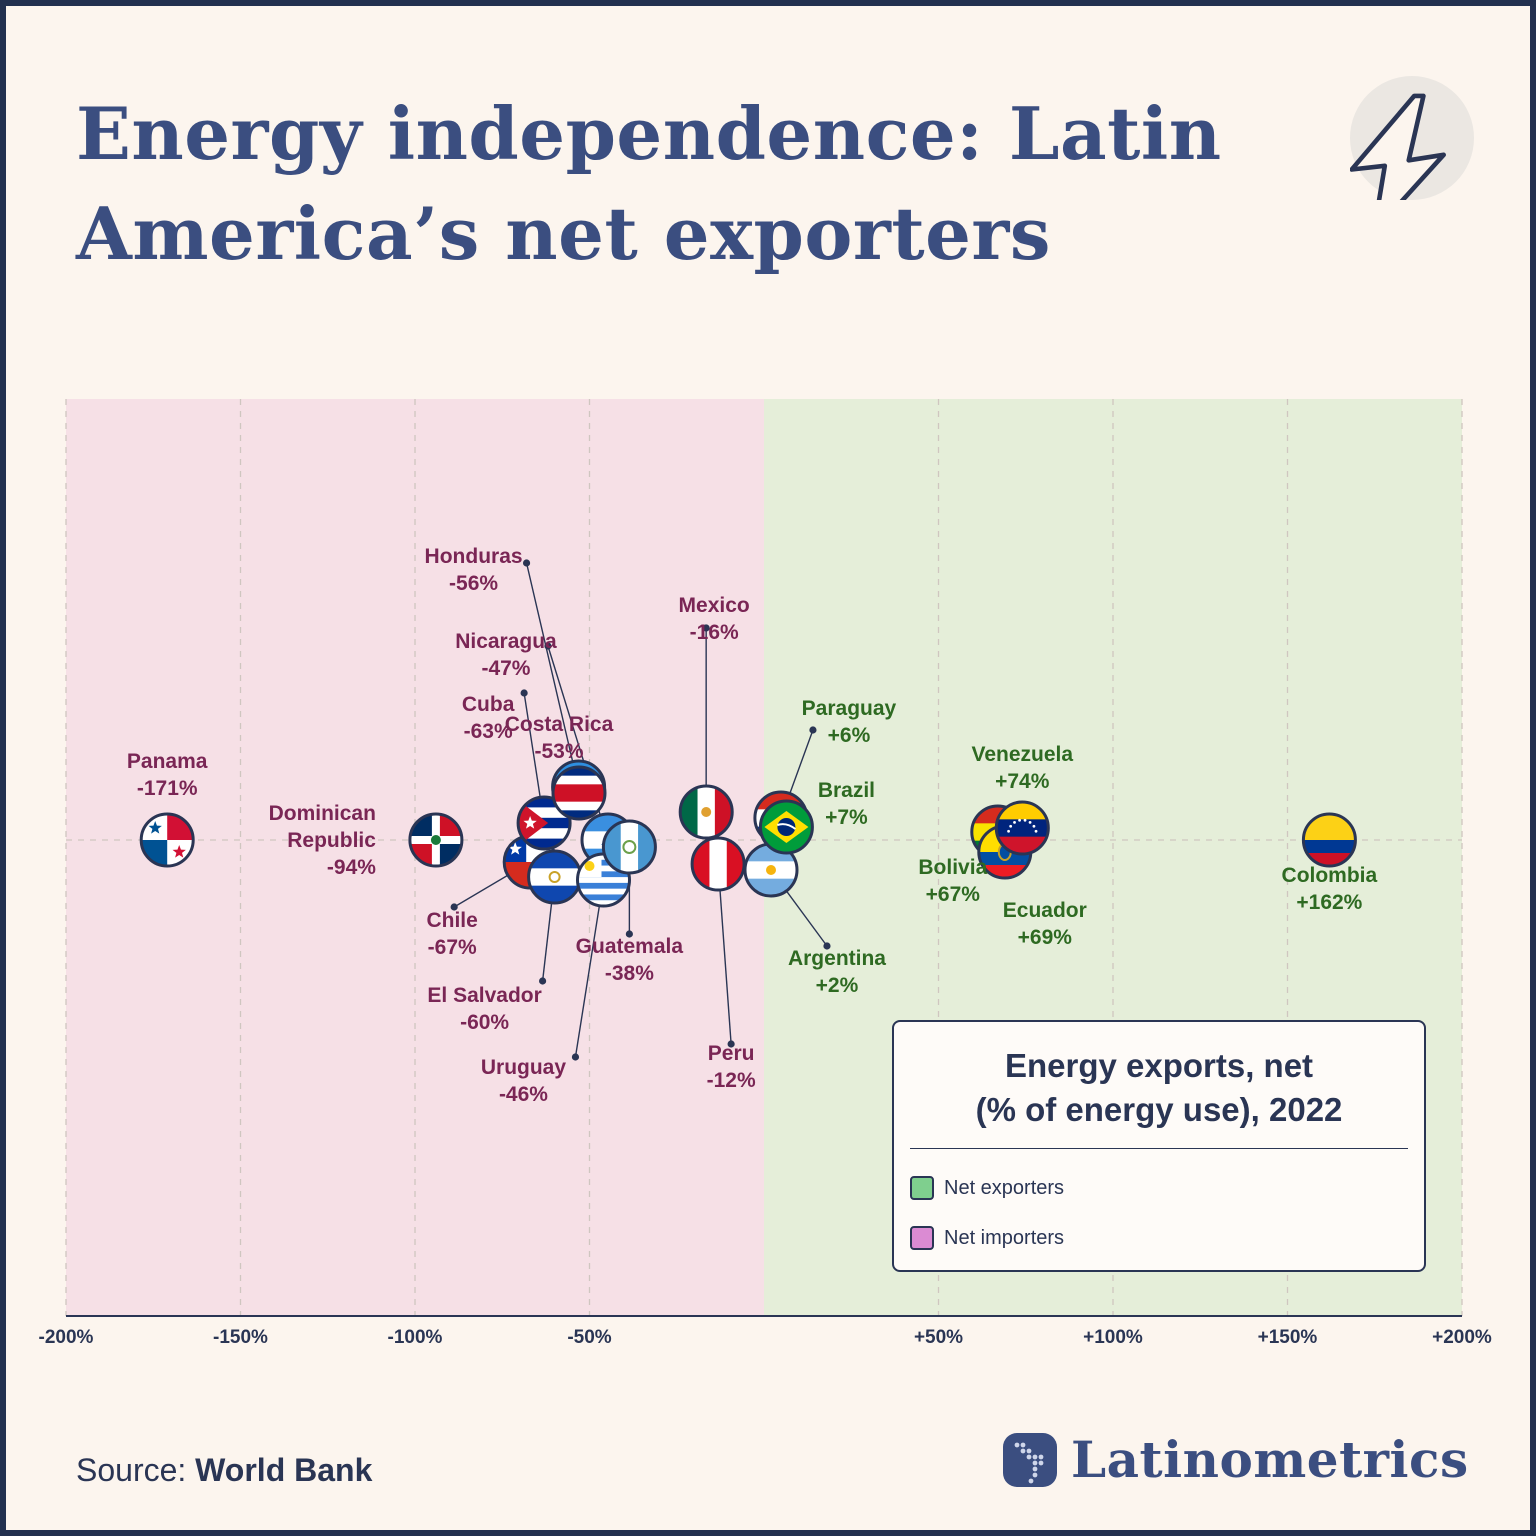 This screenshot has height=1536, width=1536. Describe the element at coordinates (827, 946) in the screenshot. I see `leader-dot-argentina` at that location.